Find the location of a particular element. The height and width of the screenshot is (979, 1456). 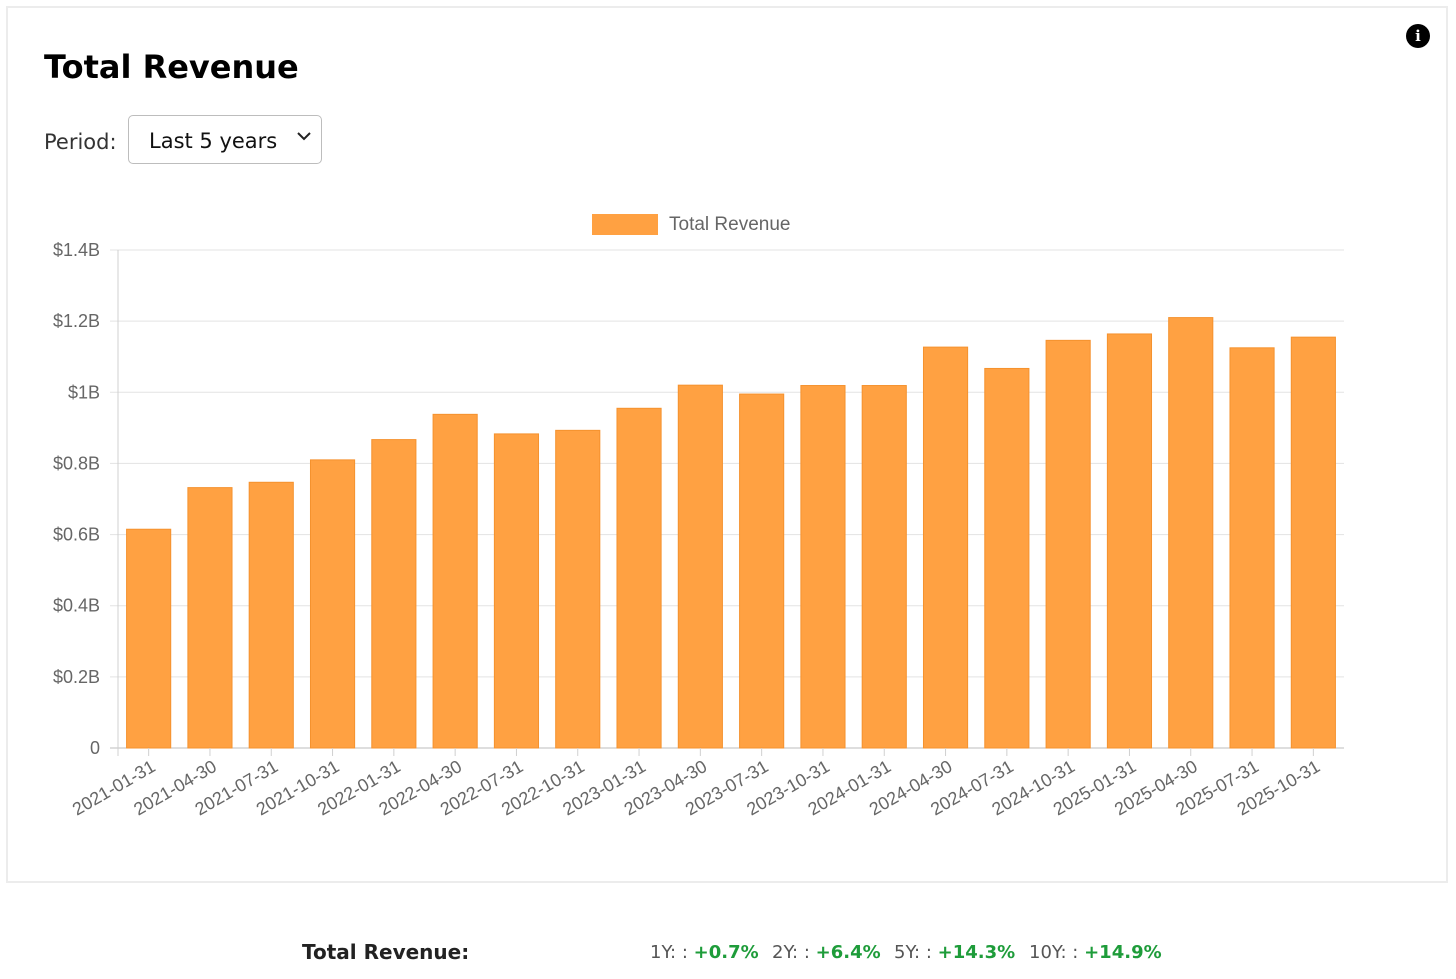

growth-label: 1Y: : is located at coordinates (669, 952).